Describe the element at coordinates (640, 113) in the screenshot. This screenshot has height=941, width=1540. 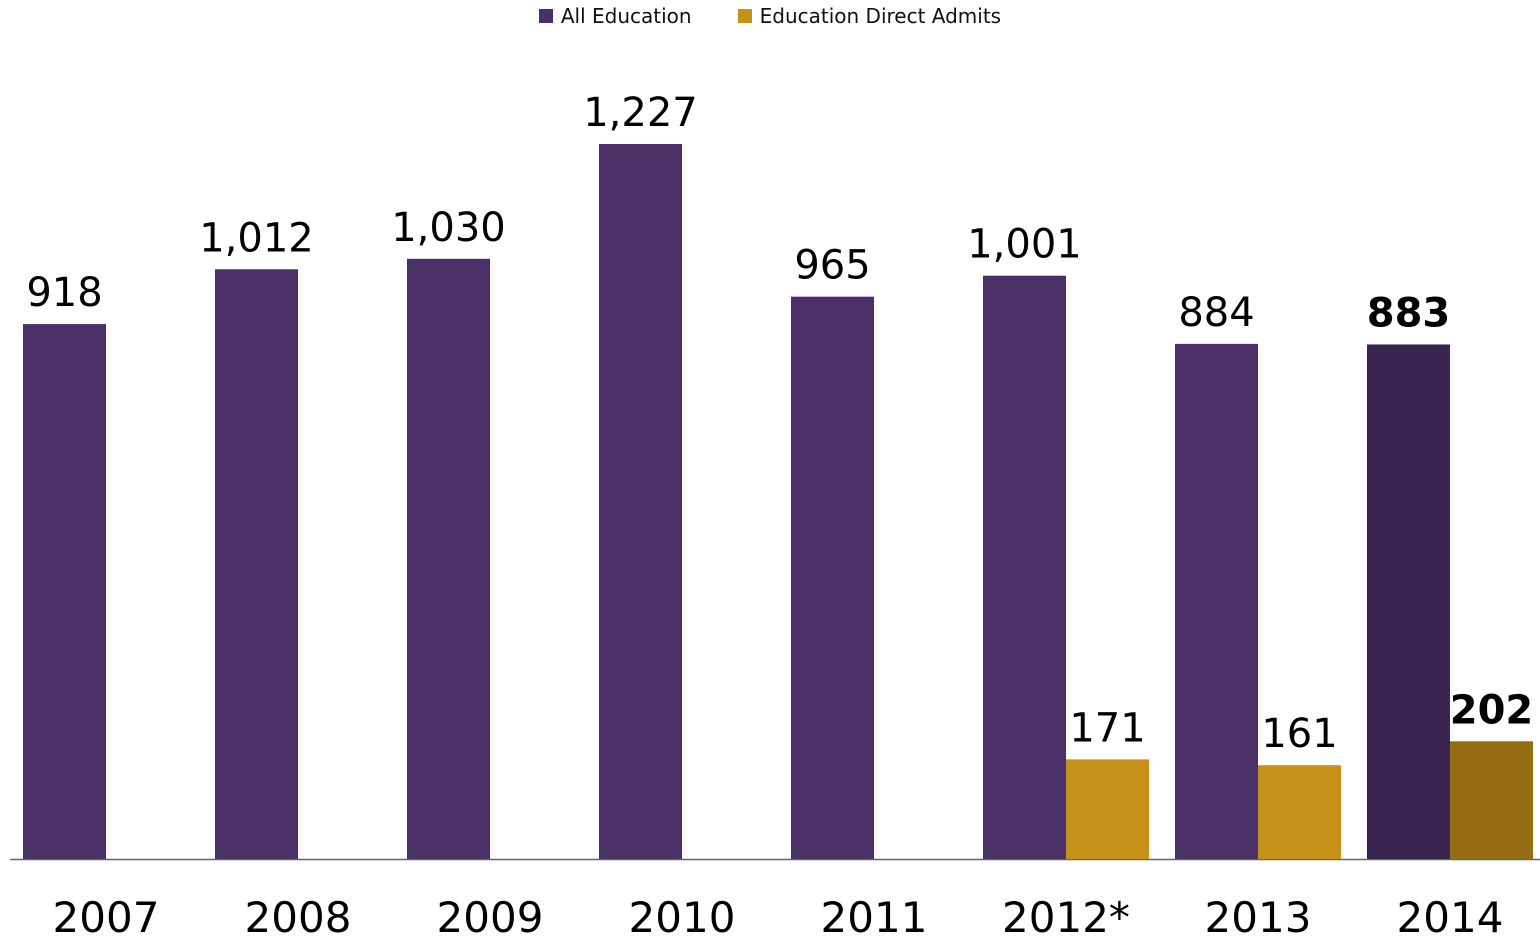
I see `data-label-all-education-2010: 1,227` at that location.